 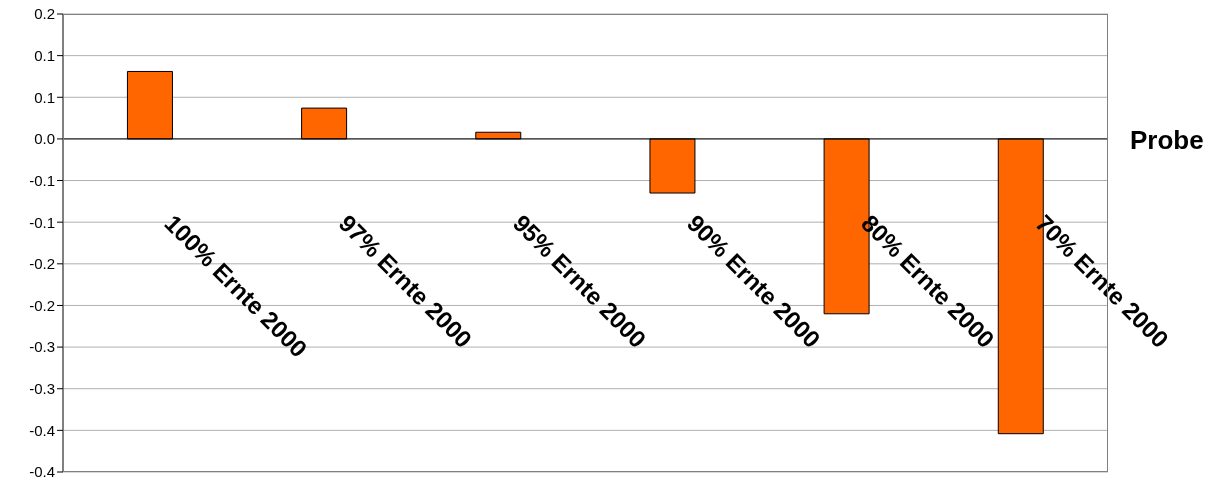 What do you see at coordinates (44, 139) in the screenshot?
I see `y-tick-label: 0.0` at bounding box center [44, 139].